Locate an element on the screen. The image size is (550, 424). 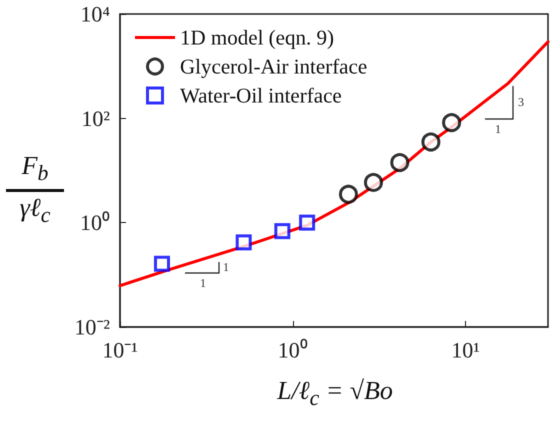
y-tick-label: 10² is located at coordinates (95, 118).